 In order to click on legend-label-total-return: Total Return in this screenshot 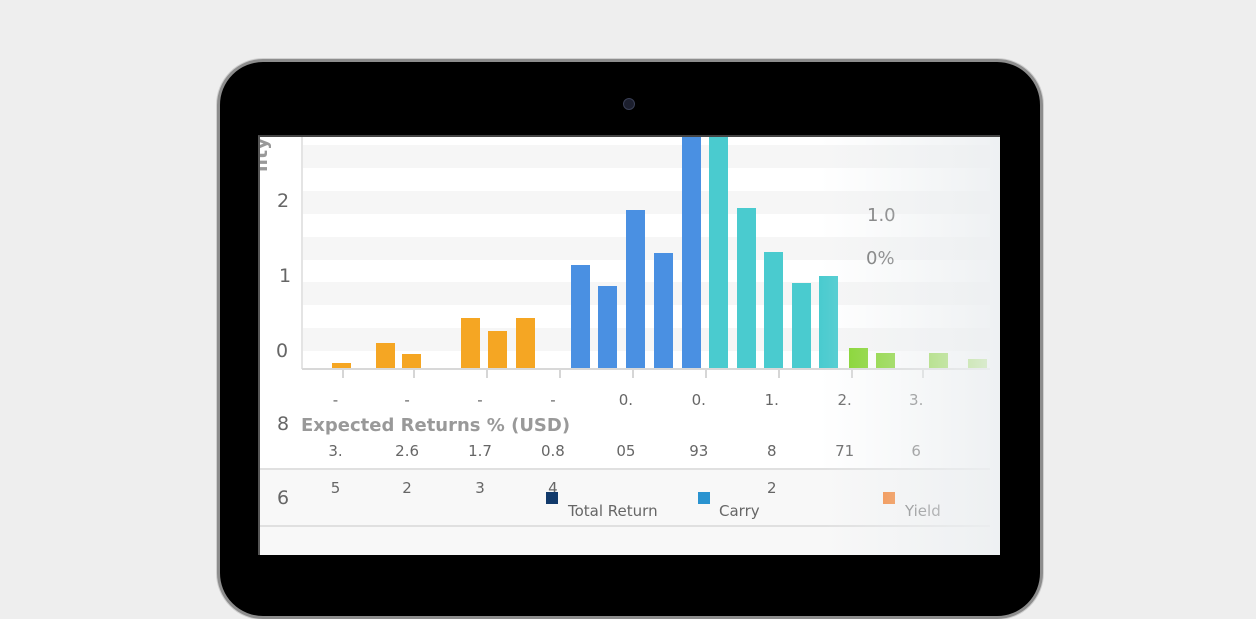, I will do `click(613, 511)`.